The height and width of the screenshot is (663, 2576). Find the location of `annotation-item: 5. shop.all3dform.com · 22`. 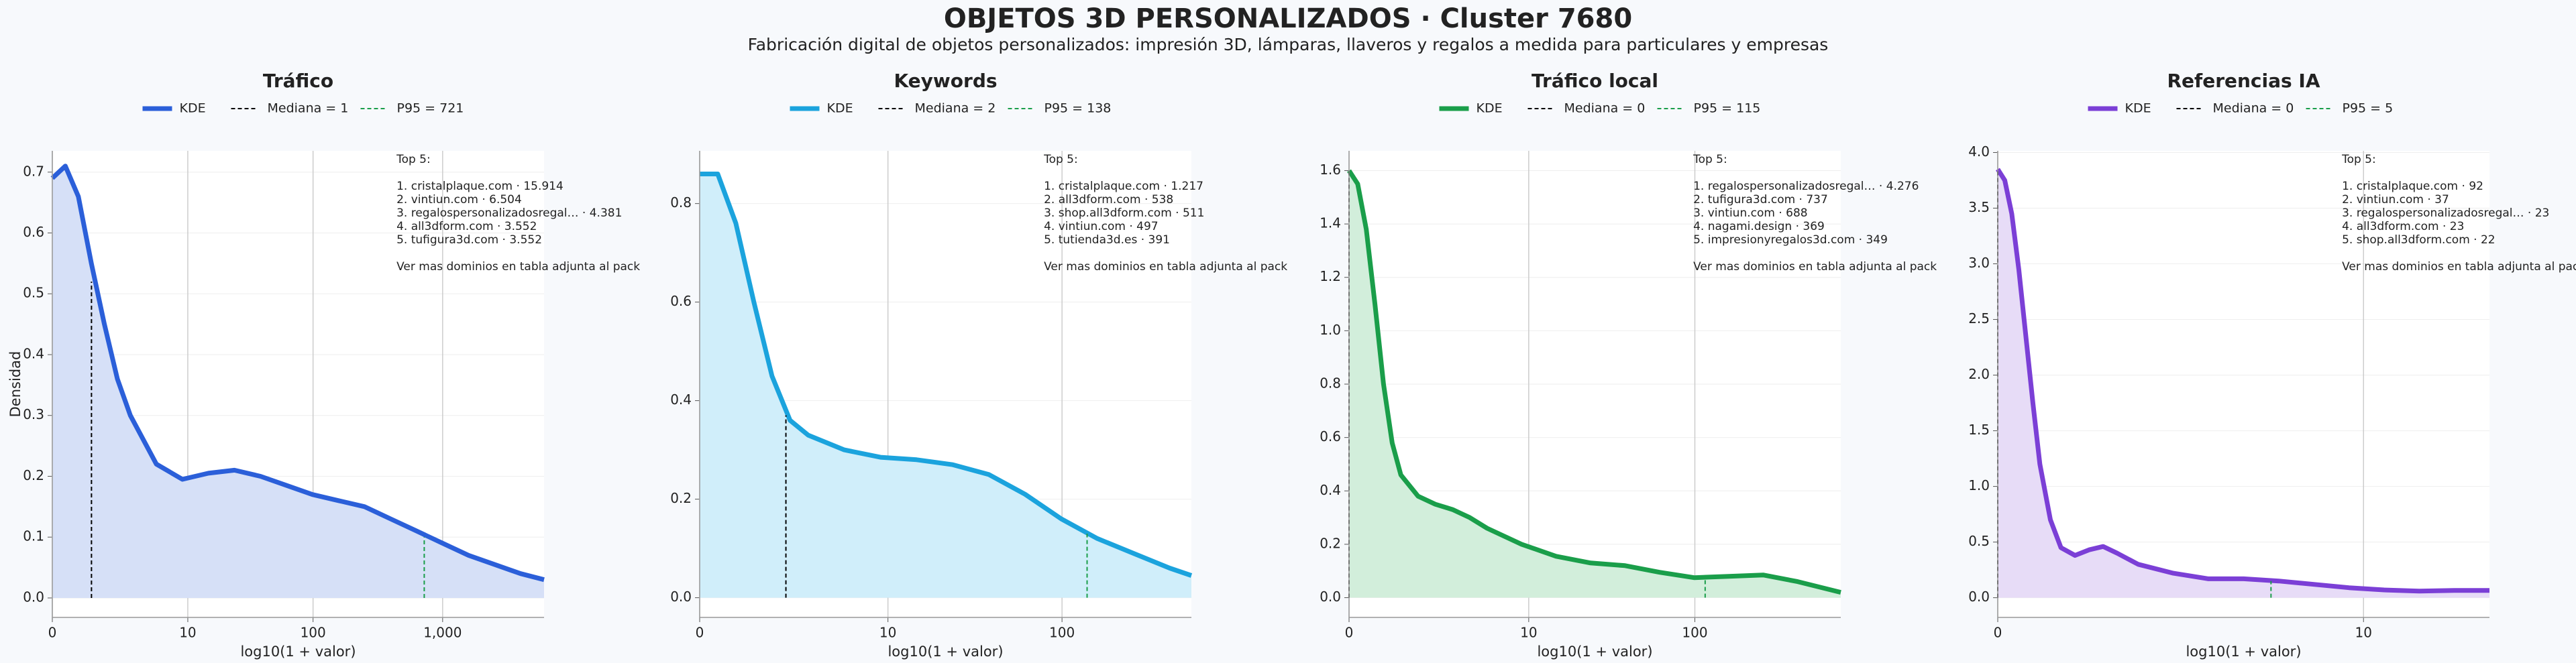

annotation-item: 5. shop.all3dform.com · 22 is located at coordinates (2419, 240).